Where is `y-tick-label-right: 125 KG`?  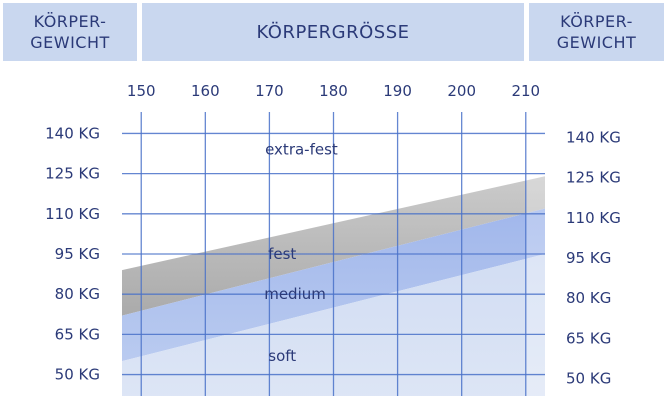
y-tick-label-right: 125 KG is located at coordinates (593, 178).